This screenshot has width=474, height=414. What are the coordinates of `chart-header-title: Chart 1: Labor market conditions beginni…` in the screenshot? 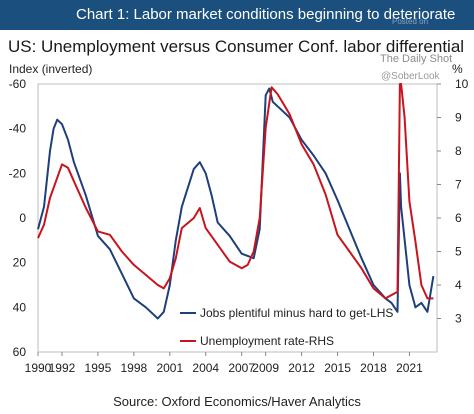 It's located at (266, 14).